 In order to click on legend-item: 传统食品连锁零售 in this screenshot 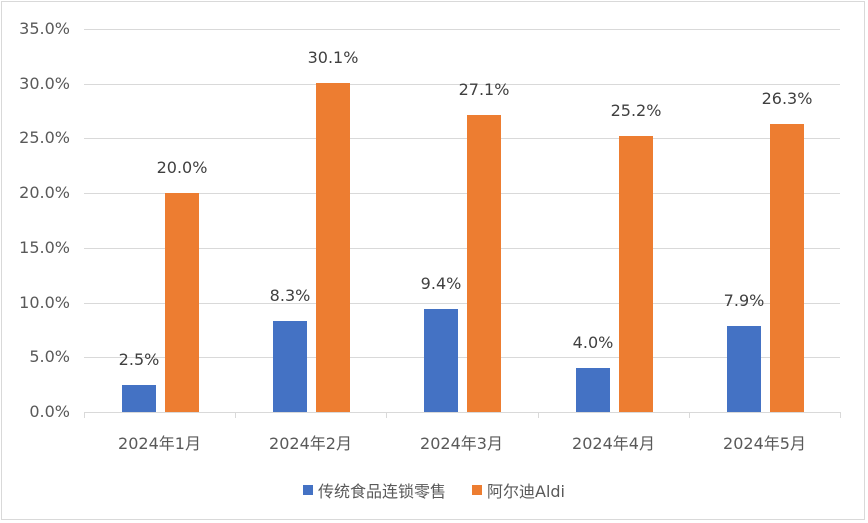, I will do `click(374, 490)`.